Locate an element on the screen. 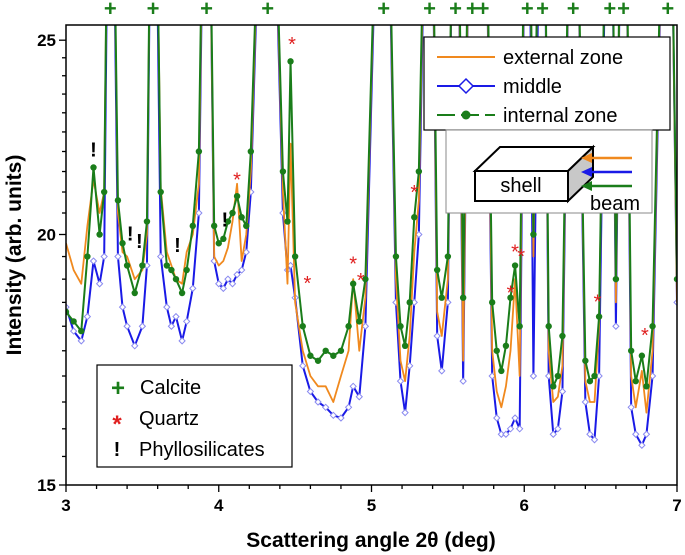  x-tick-label: 4 is located at coordinates (219, 505).